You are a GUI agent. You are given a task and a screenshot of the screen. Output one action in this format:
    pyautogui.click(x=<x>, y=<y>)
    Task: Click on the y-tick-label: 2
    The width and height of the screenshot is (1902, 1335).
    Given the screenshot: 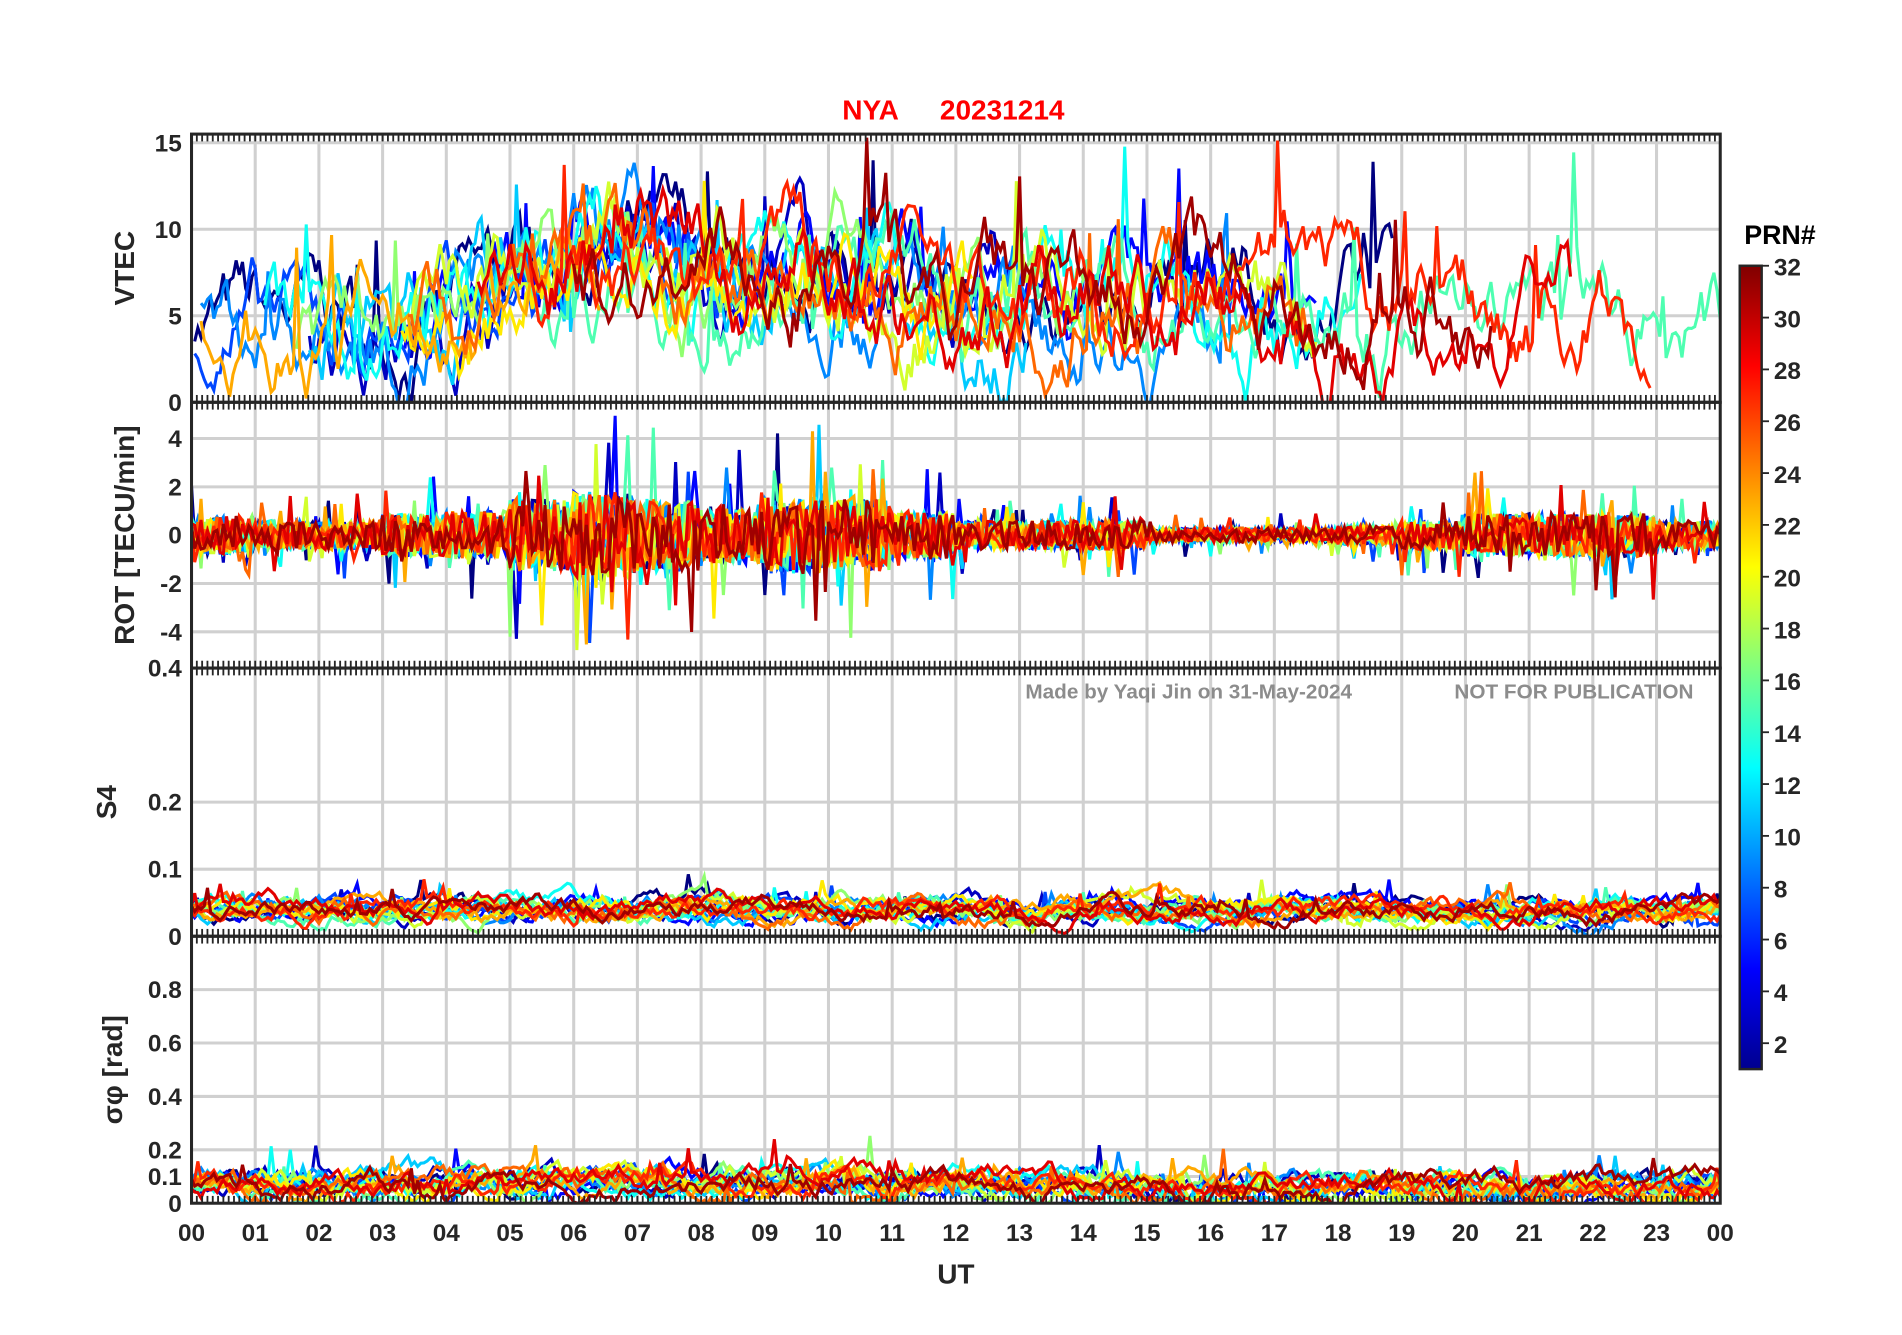 What is the action you would take?
    pyautogui.click(x=175, y=487)
    